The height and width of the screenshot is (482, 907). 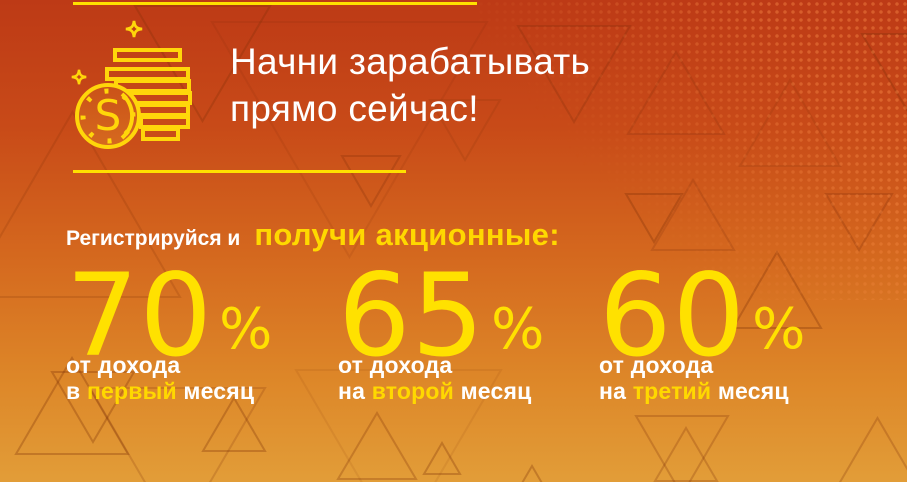 I want to click on offer-caption: от дохода на третий месяц, so click(x=741, y=378).